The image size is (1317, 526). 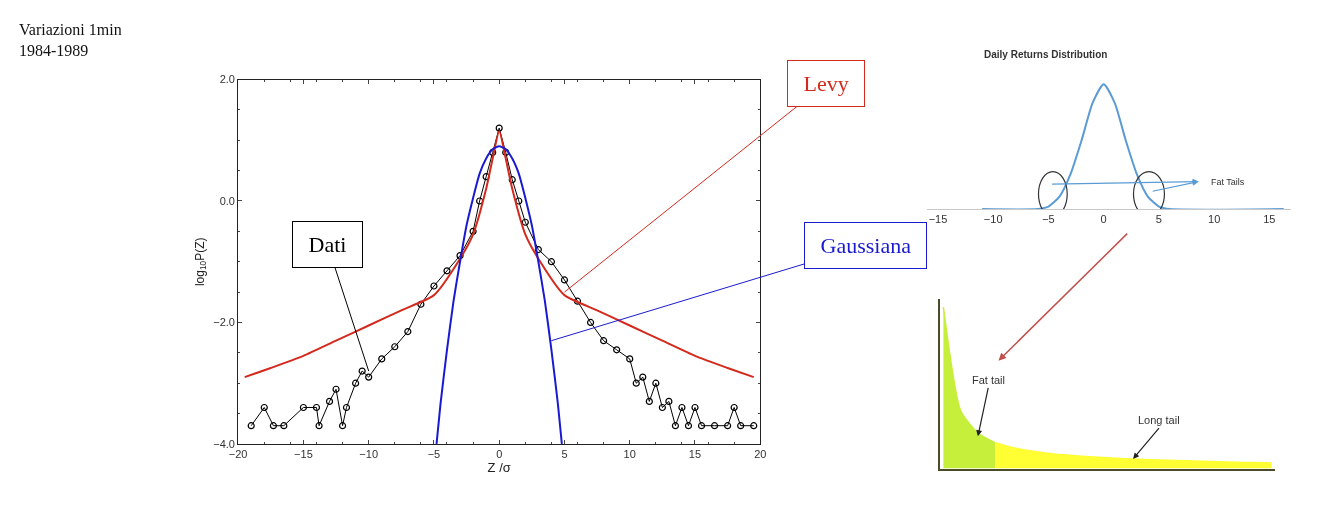 What do you see at coordinates (227, 200) in the screenshot?
I see `y-tick-label: 0.0` at bounding box center [227, 200].